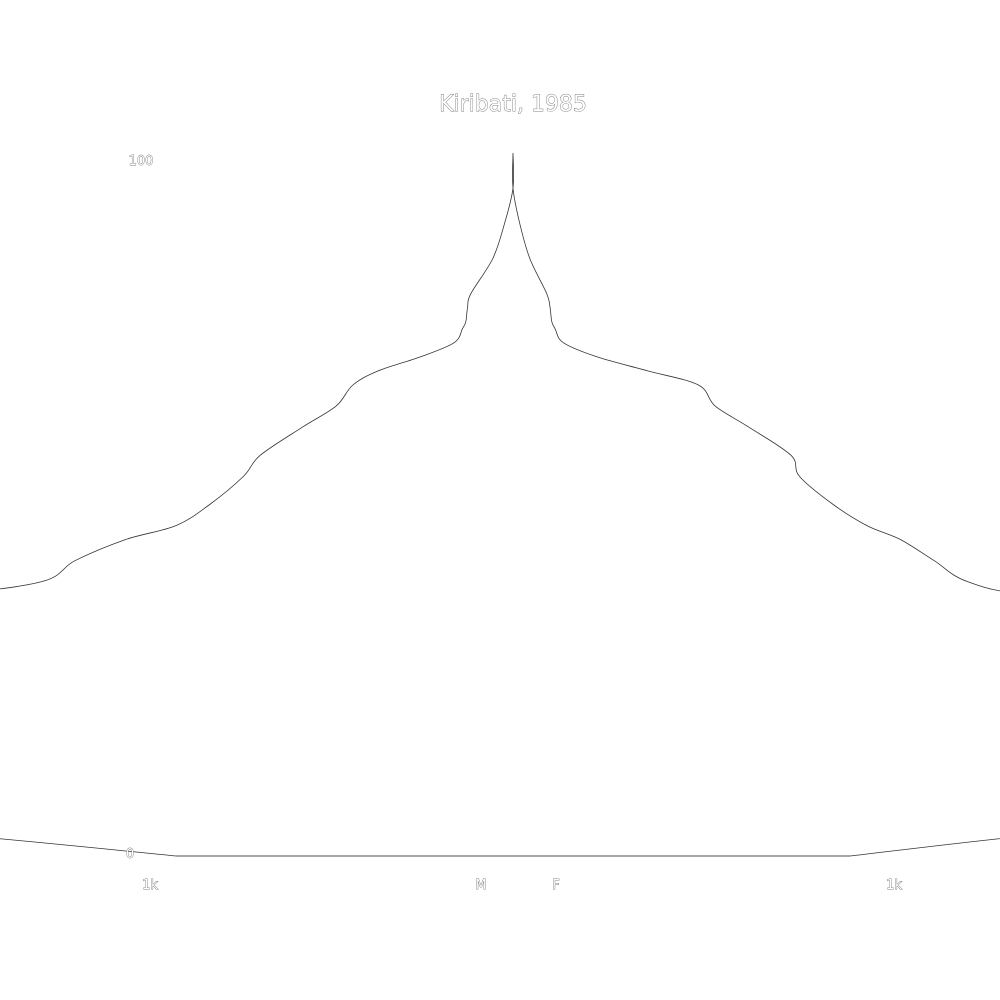 The height and width of the screenshot is (1000, 1000). I want to click on chart-title: Kiribati, 1985, so click(513, 104).